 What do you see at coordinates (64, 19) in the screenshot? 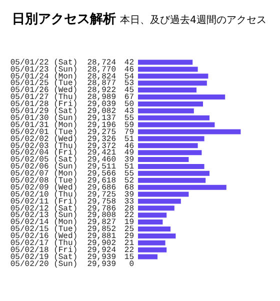
I see `chart-title: 日別アクセス解析` at bounding box center [64, 19].